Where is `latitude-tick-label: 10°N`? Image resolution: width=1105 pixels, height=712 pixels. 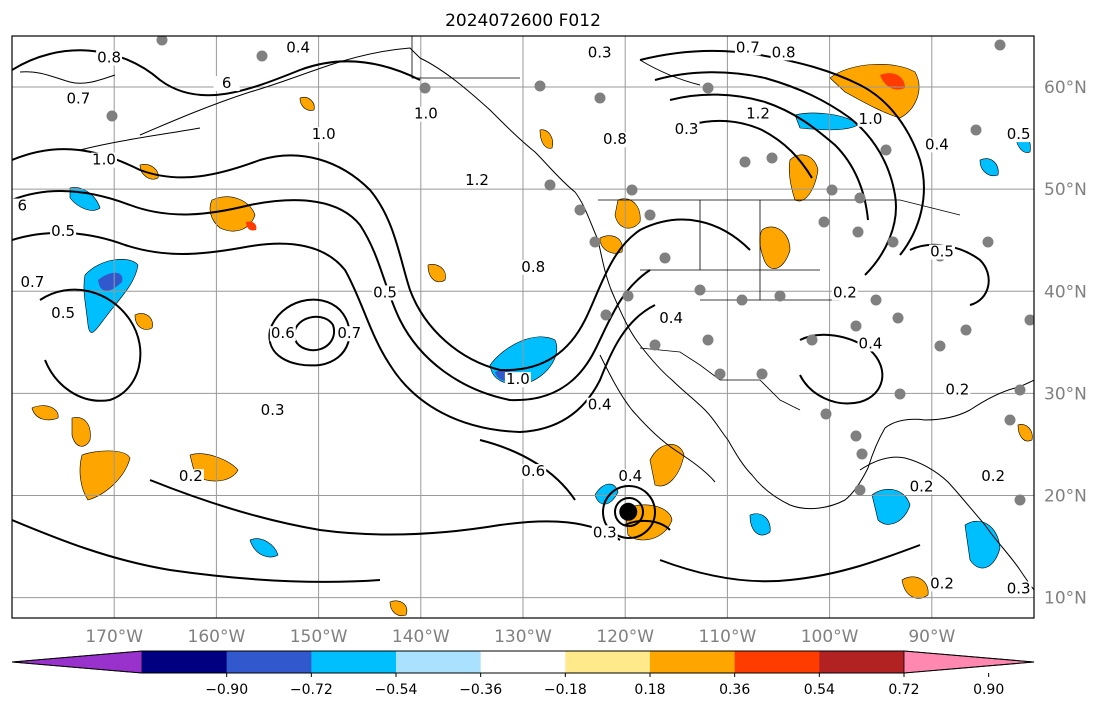 latitude-tick-label: 10°N is located at coordinates (1065, 599).